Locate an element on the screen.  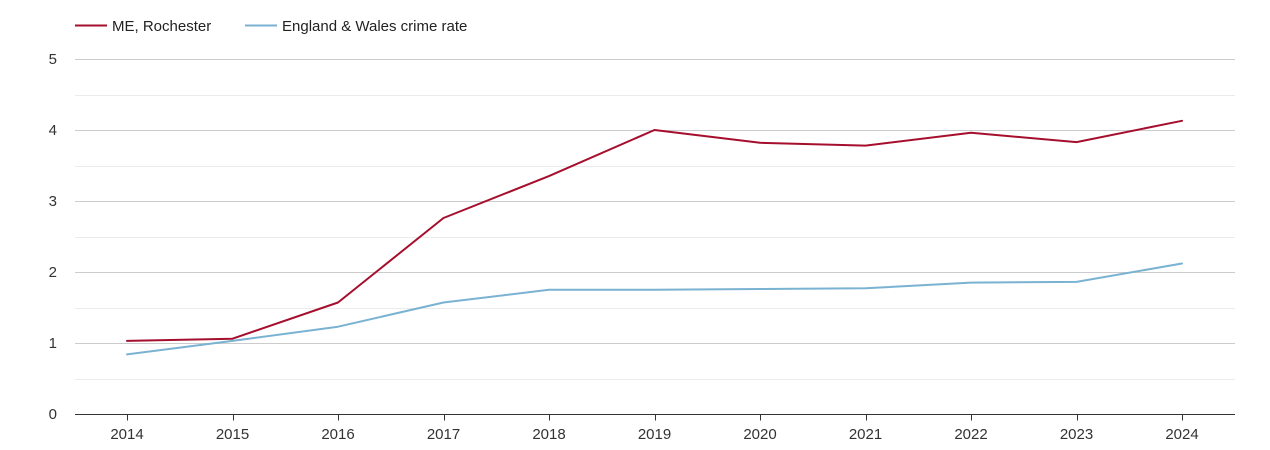
legend-label: England & Wales crime rate is located at coordinates (374, 26).